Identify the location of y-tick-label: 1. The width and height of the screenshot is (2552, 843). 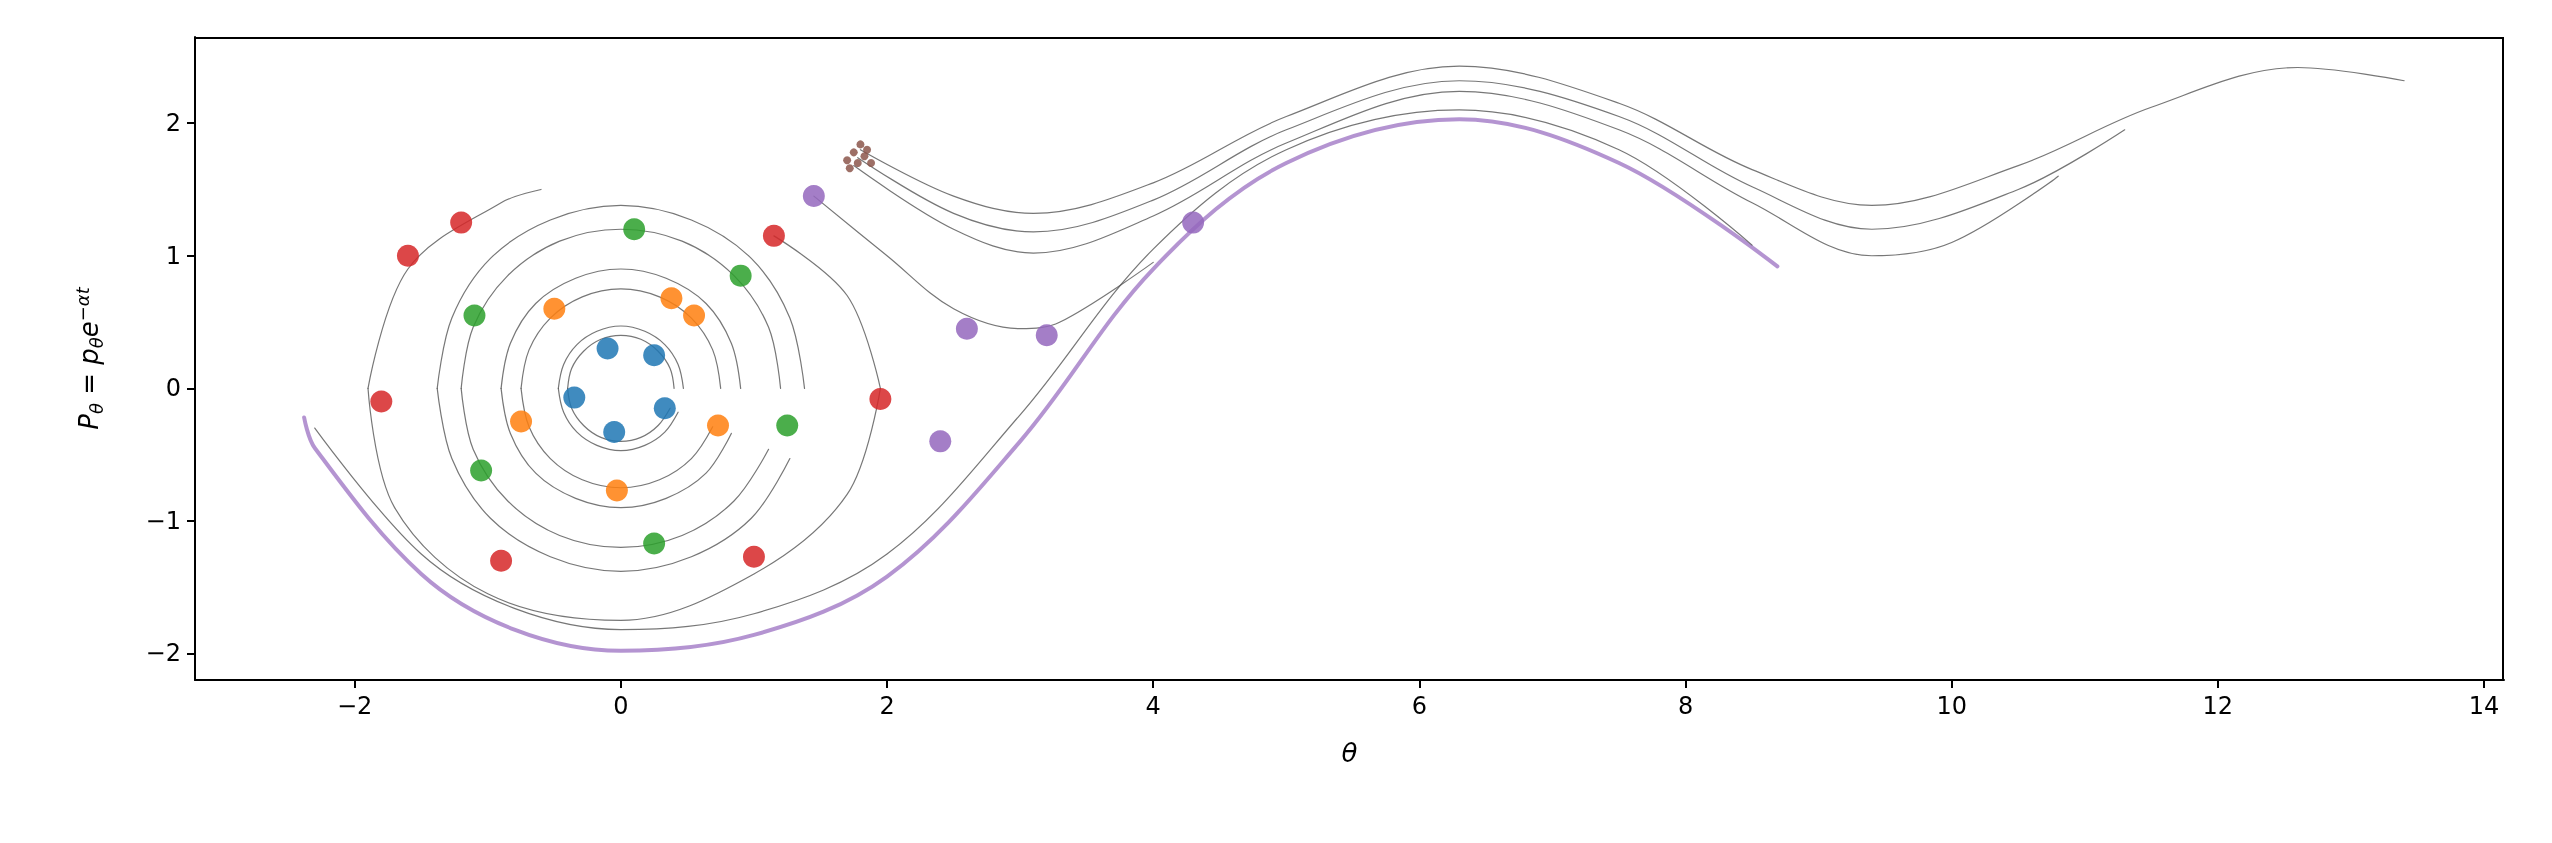
(173, 255).